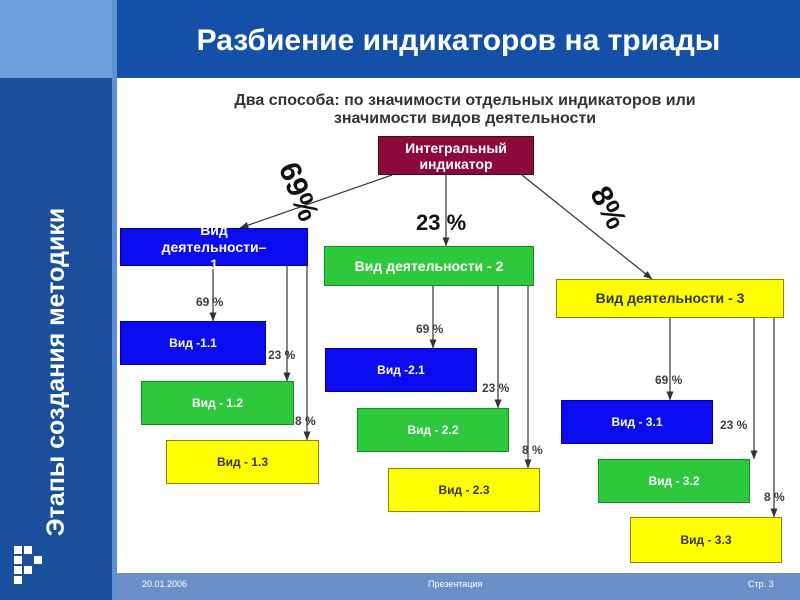 The width and height of the screenshot is (800, 600). I want to click on activity-2-box: Вид деятельности - 2, so click(429, 266).